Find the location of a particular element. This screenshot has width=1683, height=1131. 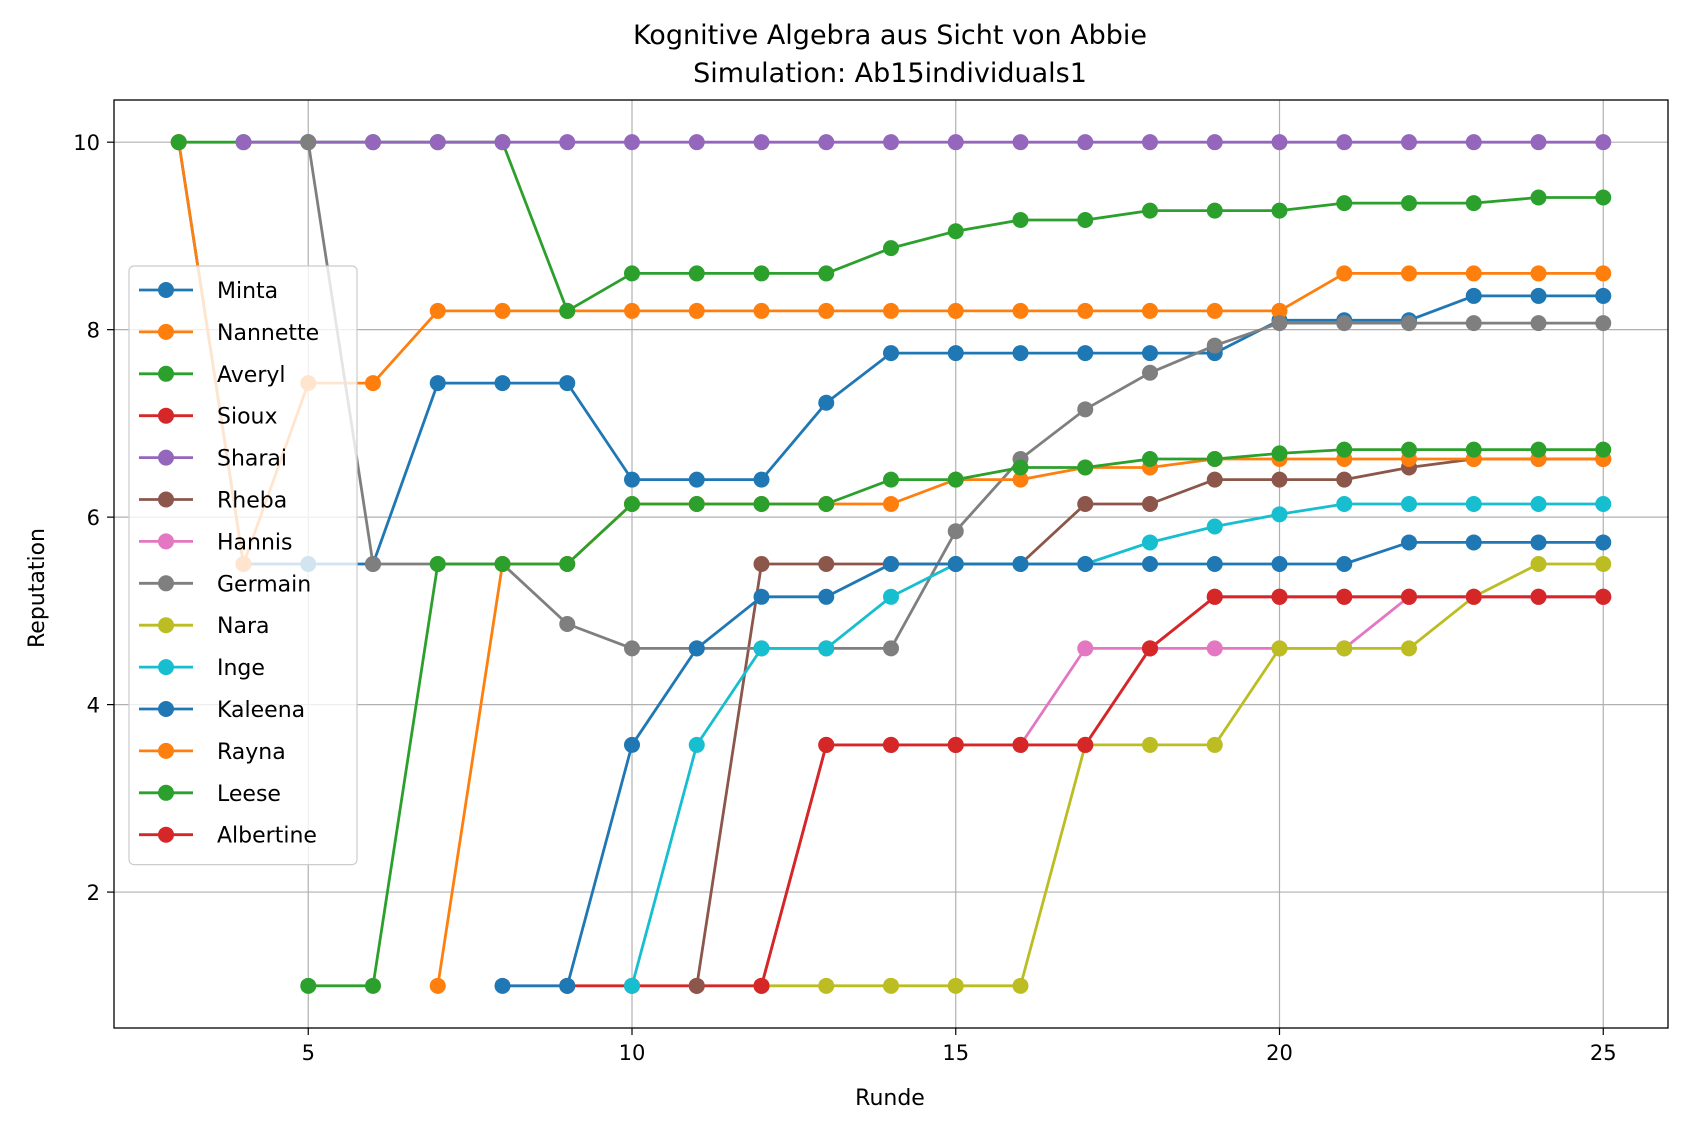

legend-label-albertine: Albertine is located at coordinates (267, 836).